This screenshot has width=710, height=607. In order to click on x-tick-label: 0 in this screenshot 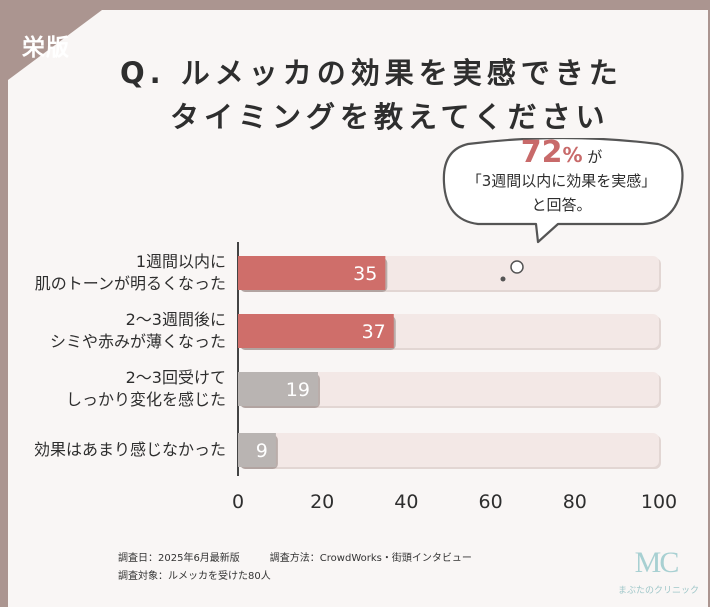, I will do `click(238, 502)`.